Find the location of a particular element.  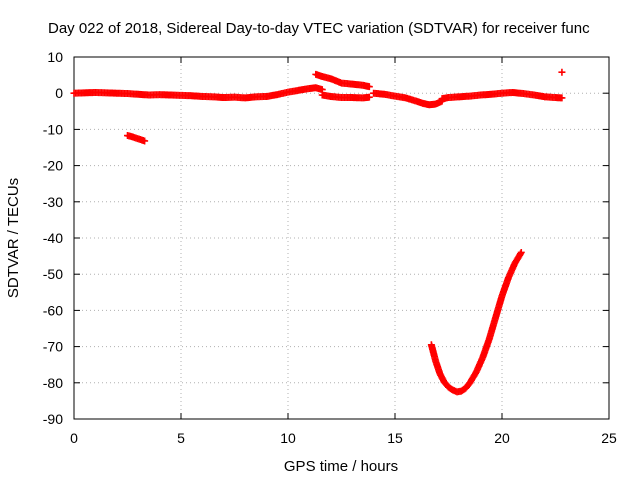

x-axis-label: GPS time / hours is located at coordinates (341, 466).